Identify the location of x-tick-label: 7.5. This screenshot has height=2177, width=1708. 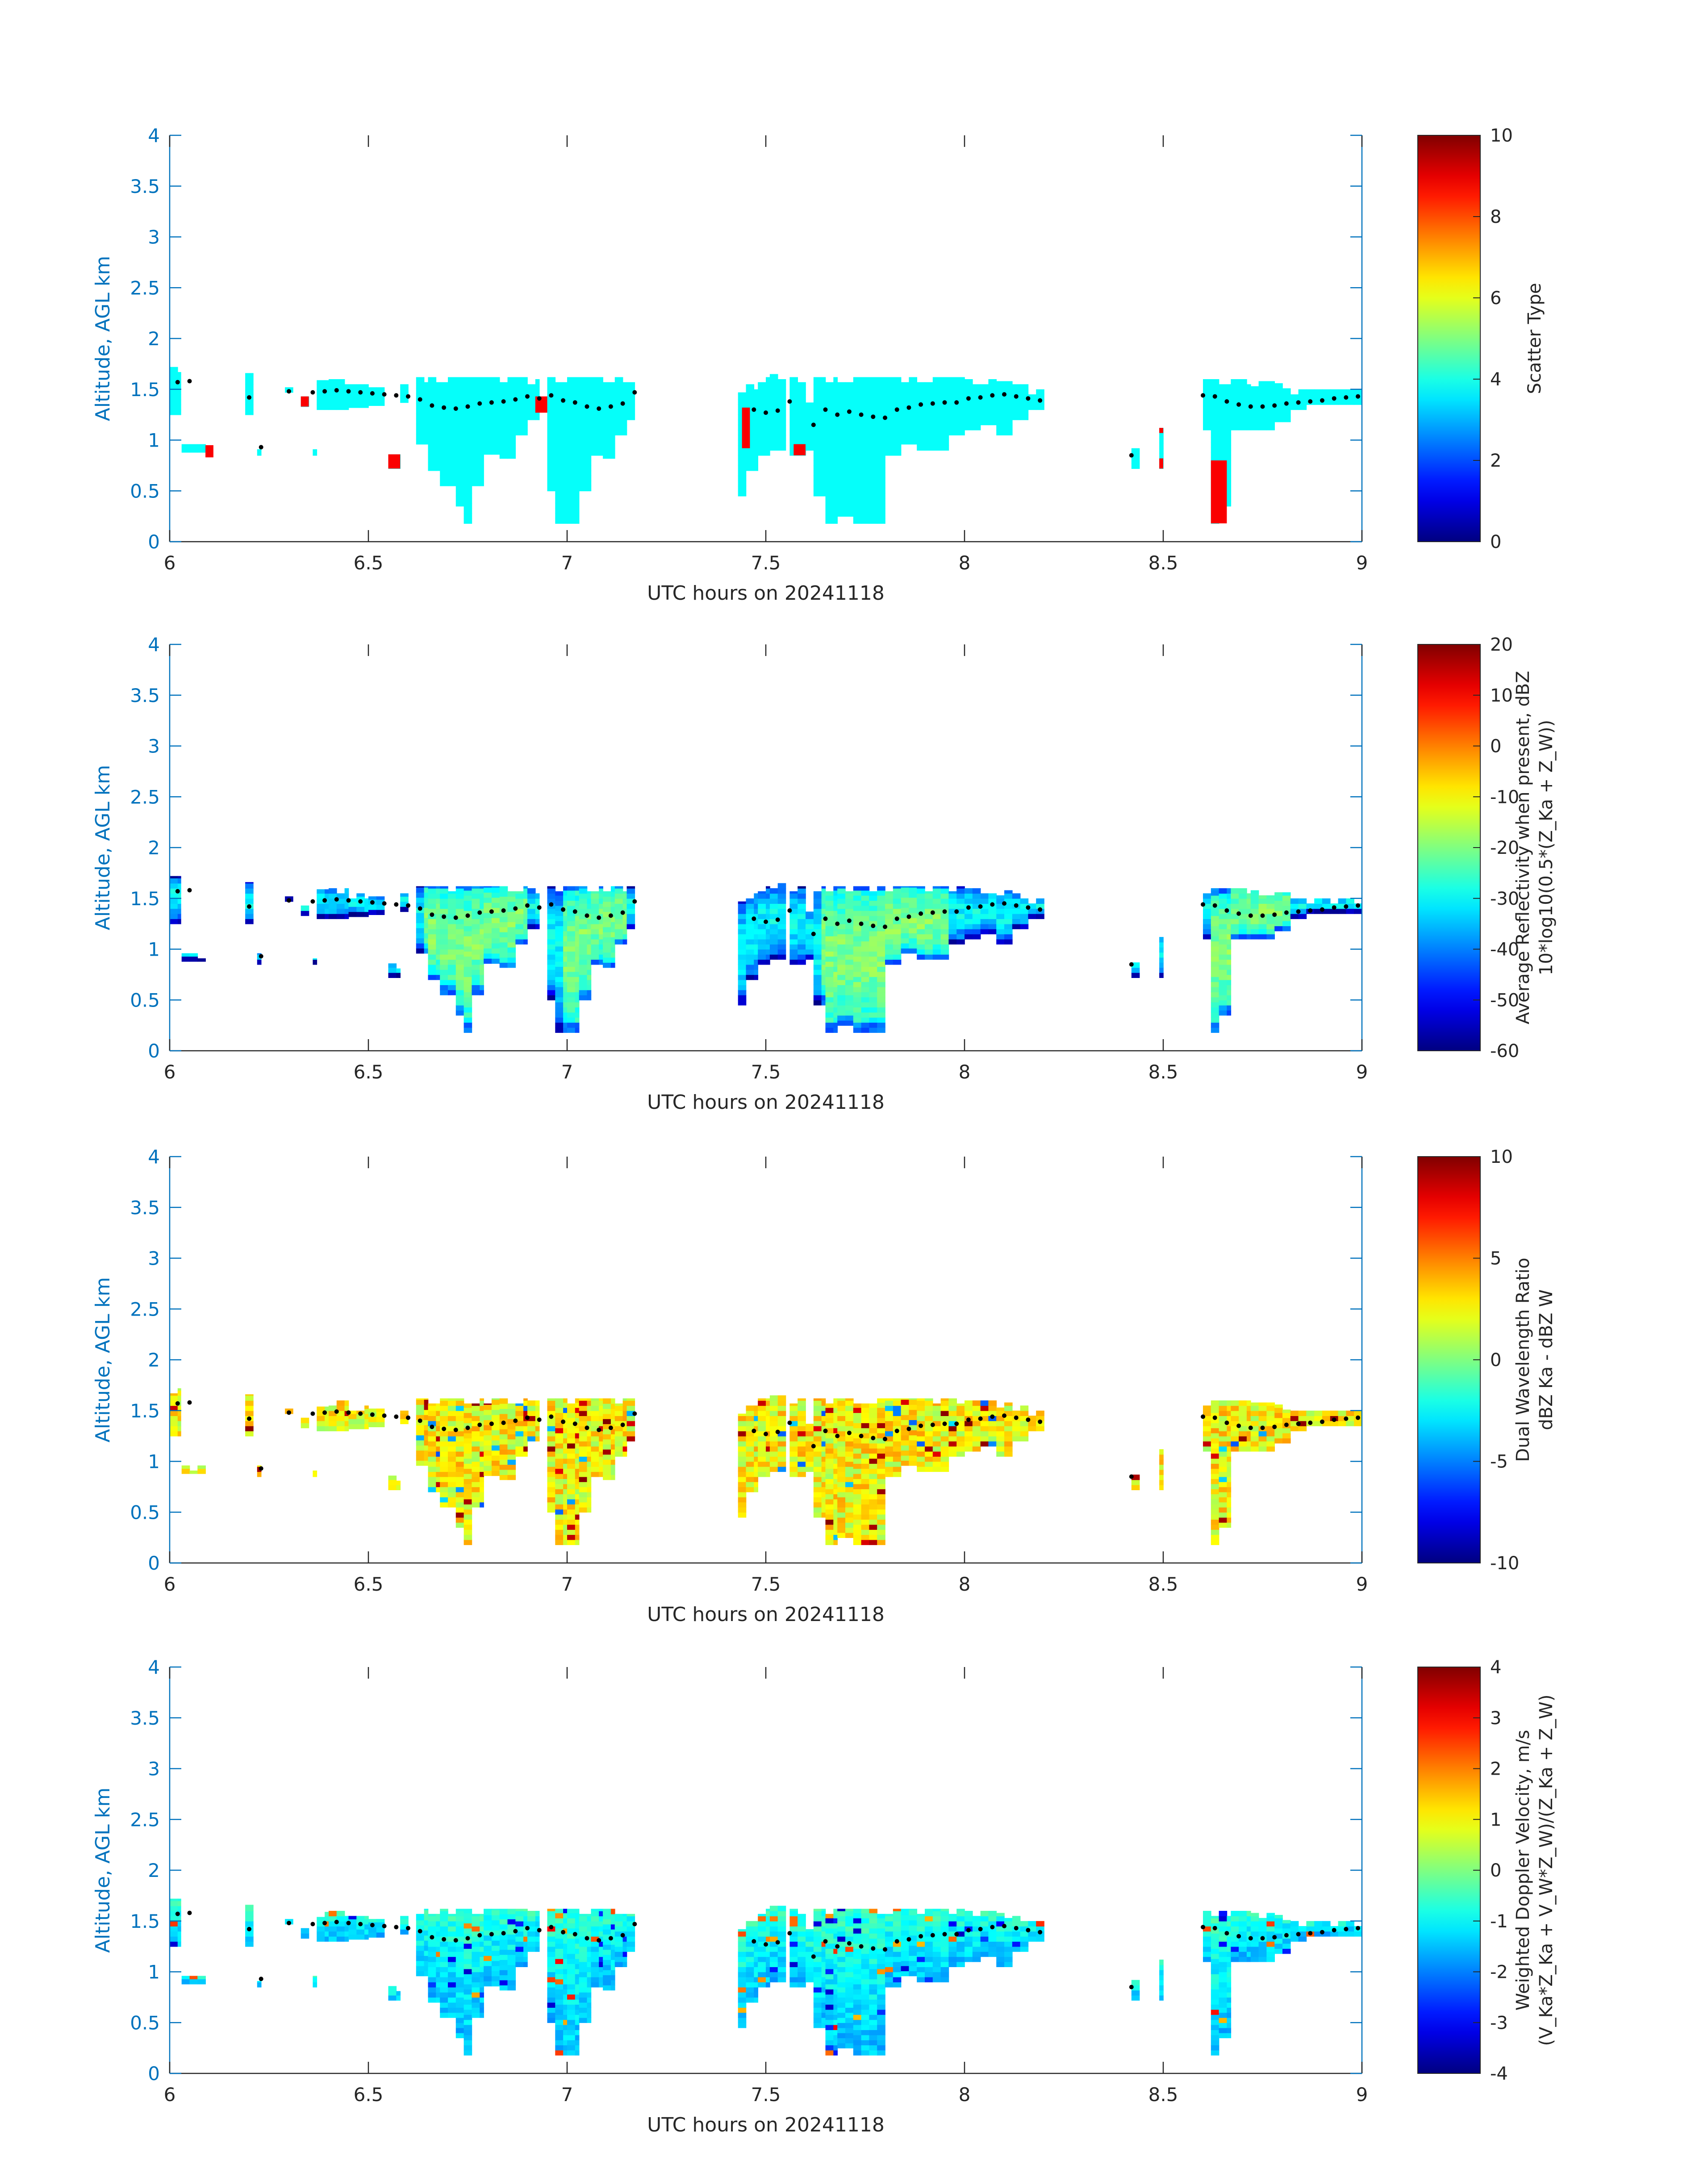
(766, 1072).